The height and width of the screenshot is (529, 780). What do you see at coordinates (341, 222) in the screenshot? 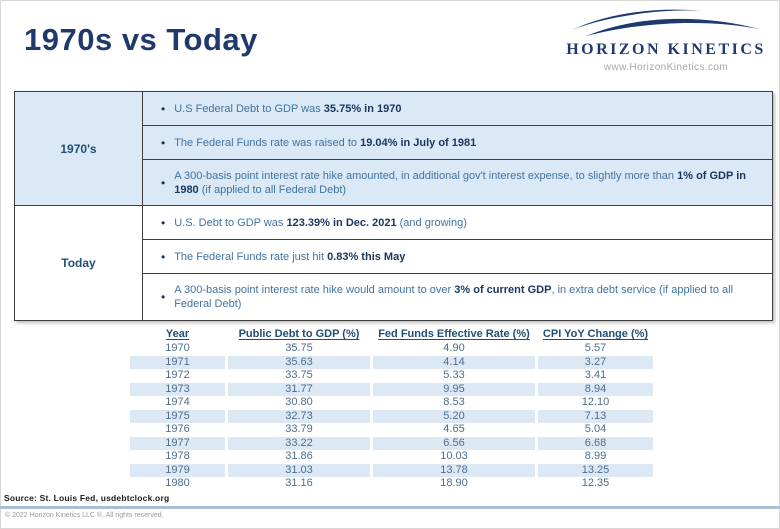
I see `bullet-text-bold: 123.39% in Dec. 2021` at bounding box center [341, 222].